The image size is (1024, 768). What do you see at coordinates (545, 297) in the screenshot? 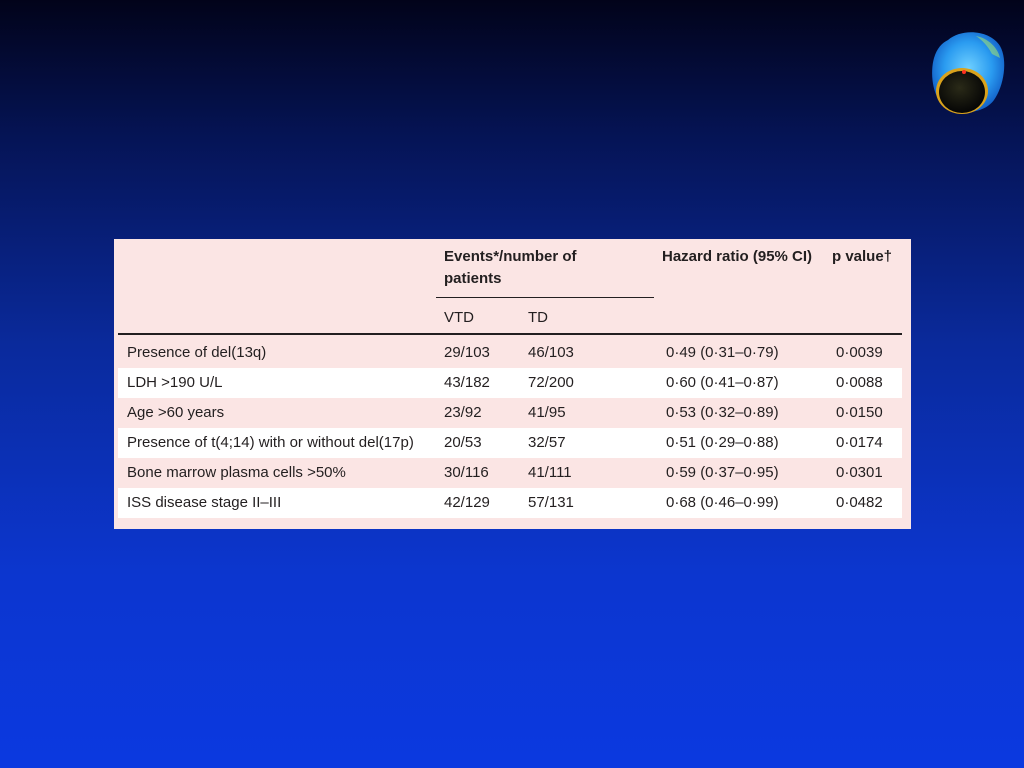
I see `header-divider-short` at bounding box center [545, 297].